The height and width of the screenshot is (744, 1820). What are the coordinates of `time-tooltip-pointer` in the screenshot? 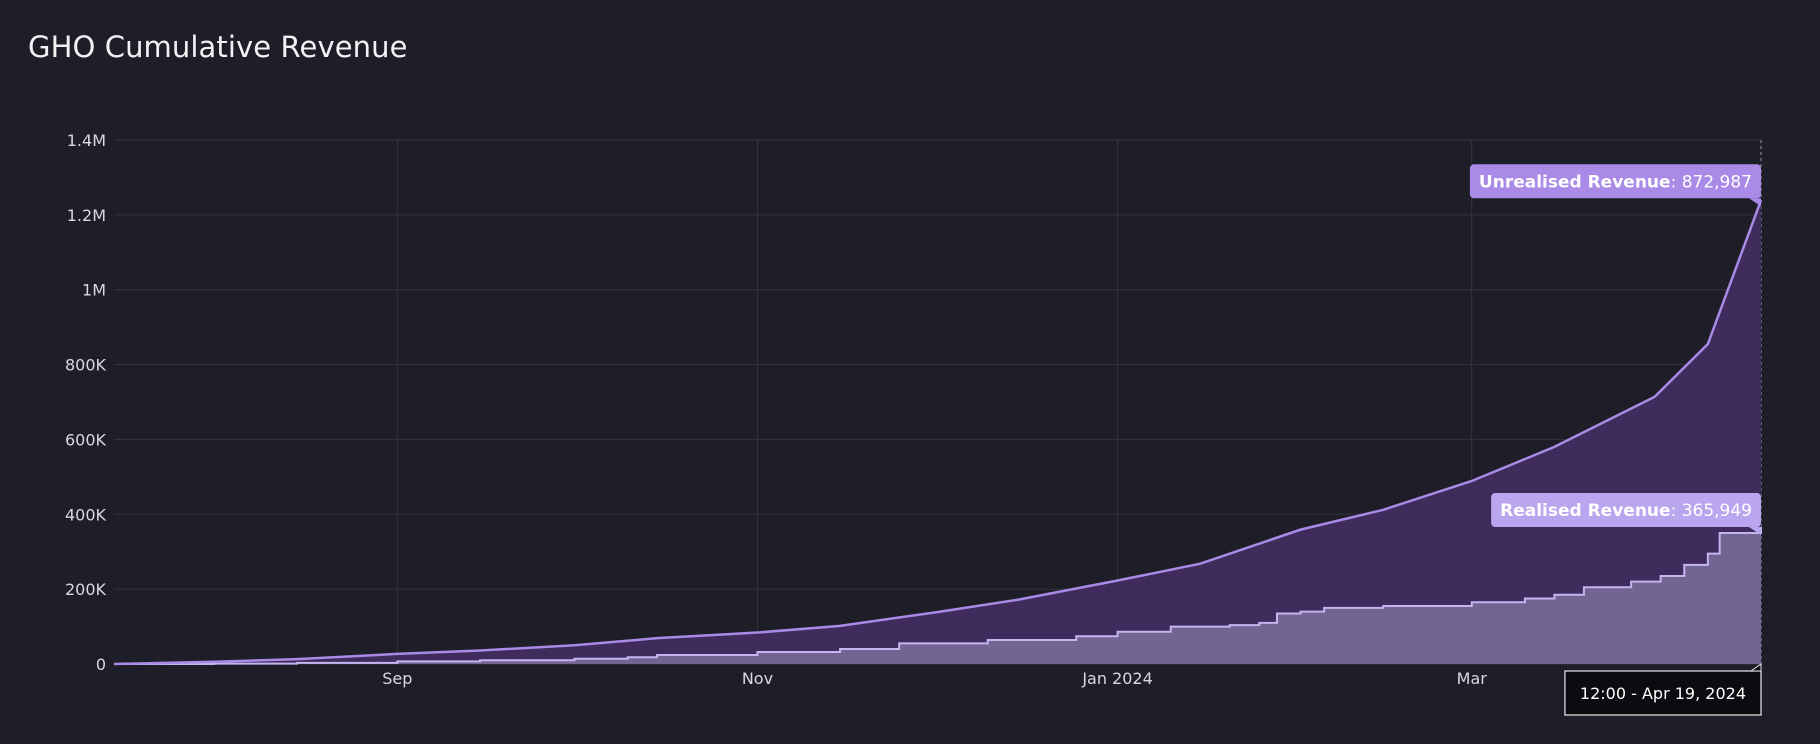 It's located at (1755, 667).